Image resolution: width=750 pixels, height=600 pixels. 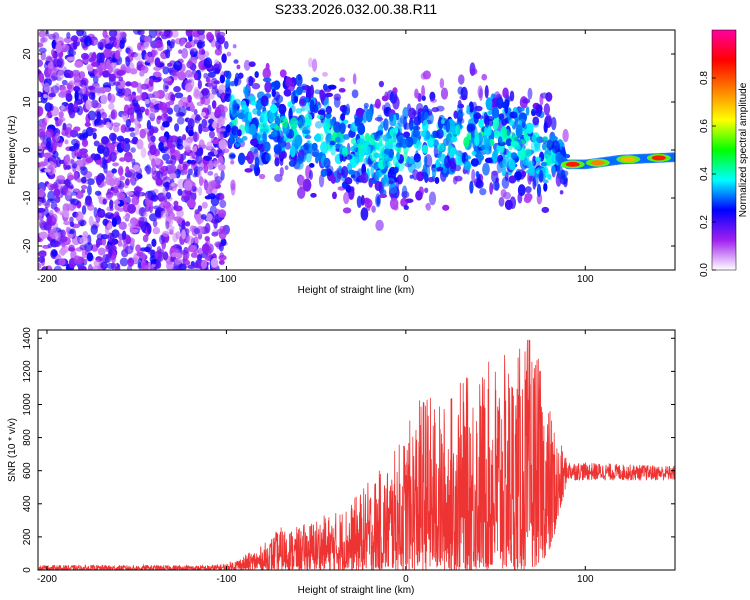 What do you see at coordinates (704, 126) in the screenshot?
I see `colorbar-tick-label: 0.6` at bounding box center [704, 126].